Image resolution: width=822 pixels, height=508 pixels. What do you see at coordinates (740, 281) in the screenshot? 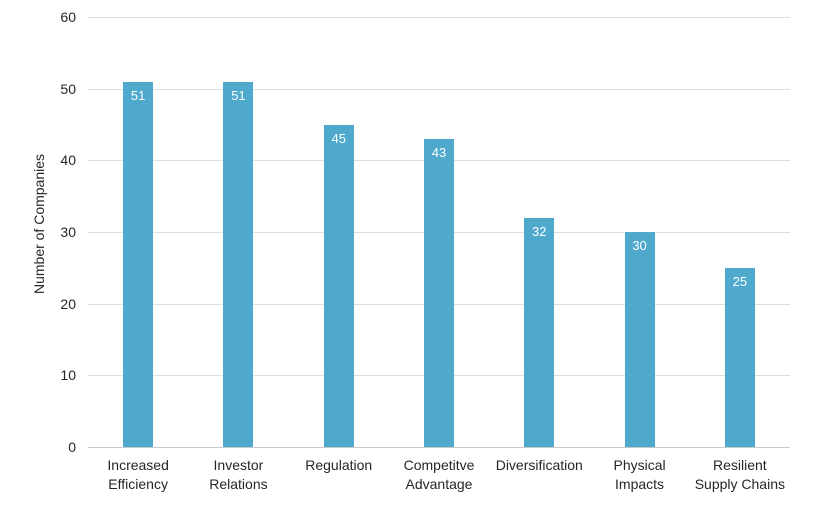
I see `bar-value-label: 25` at bounding box center [740, 281].